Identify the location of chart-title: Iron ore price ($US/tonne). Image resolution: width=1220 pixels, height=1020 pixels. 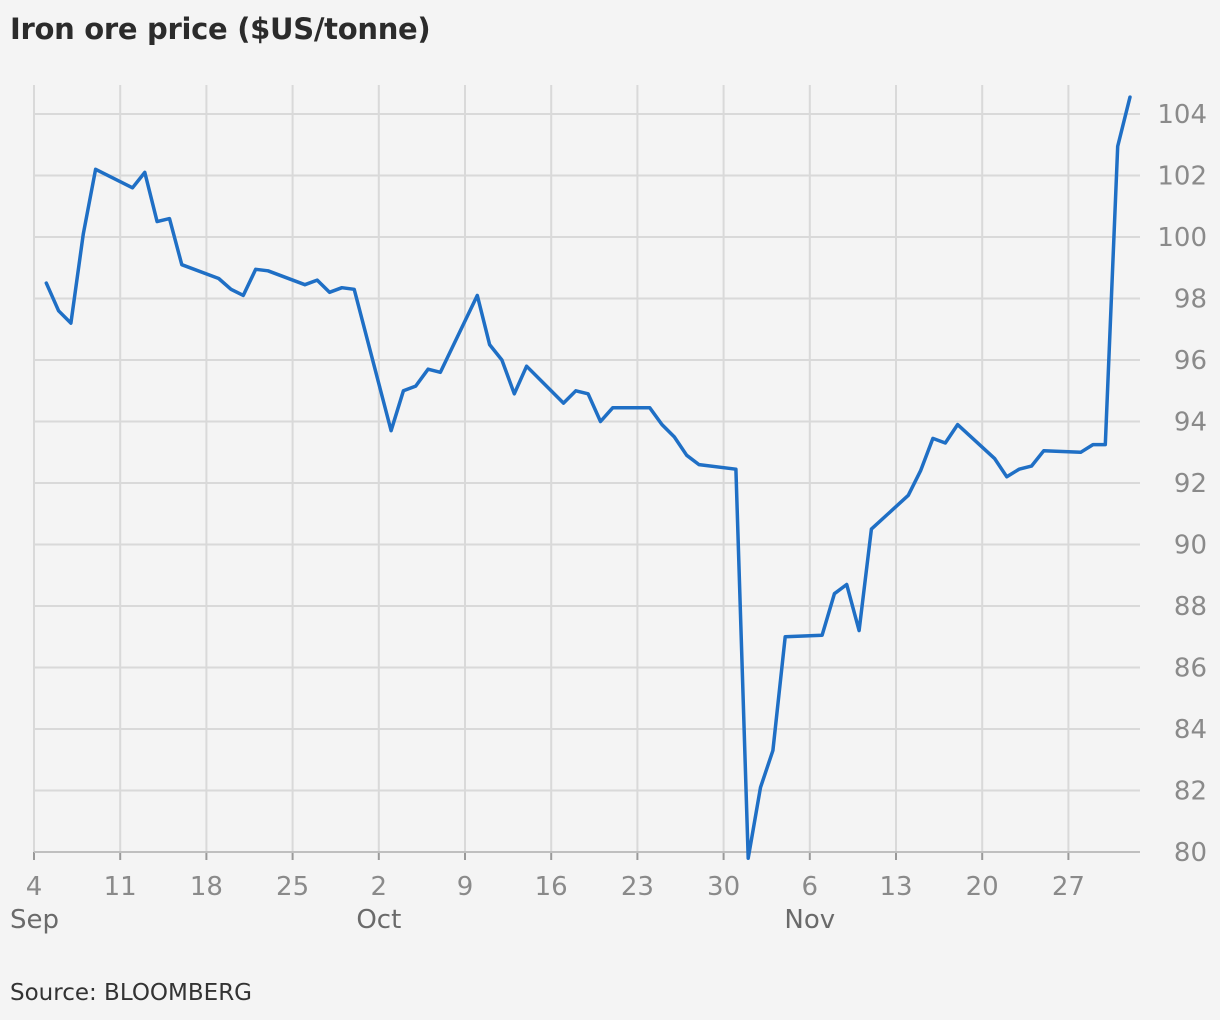
(220, 29).